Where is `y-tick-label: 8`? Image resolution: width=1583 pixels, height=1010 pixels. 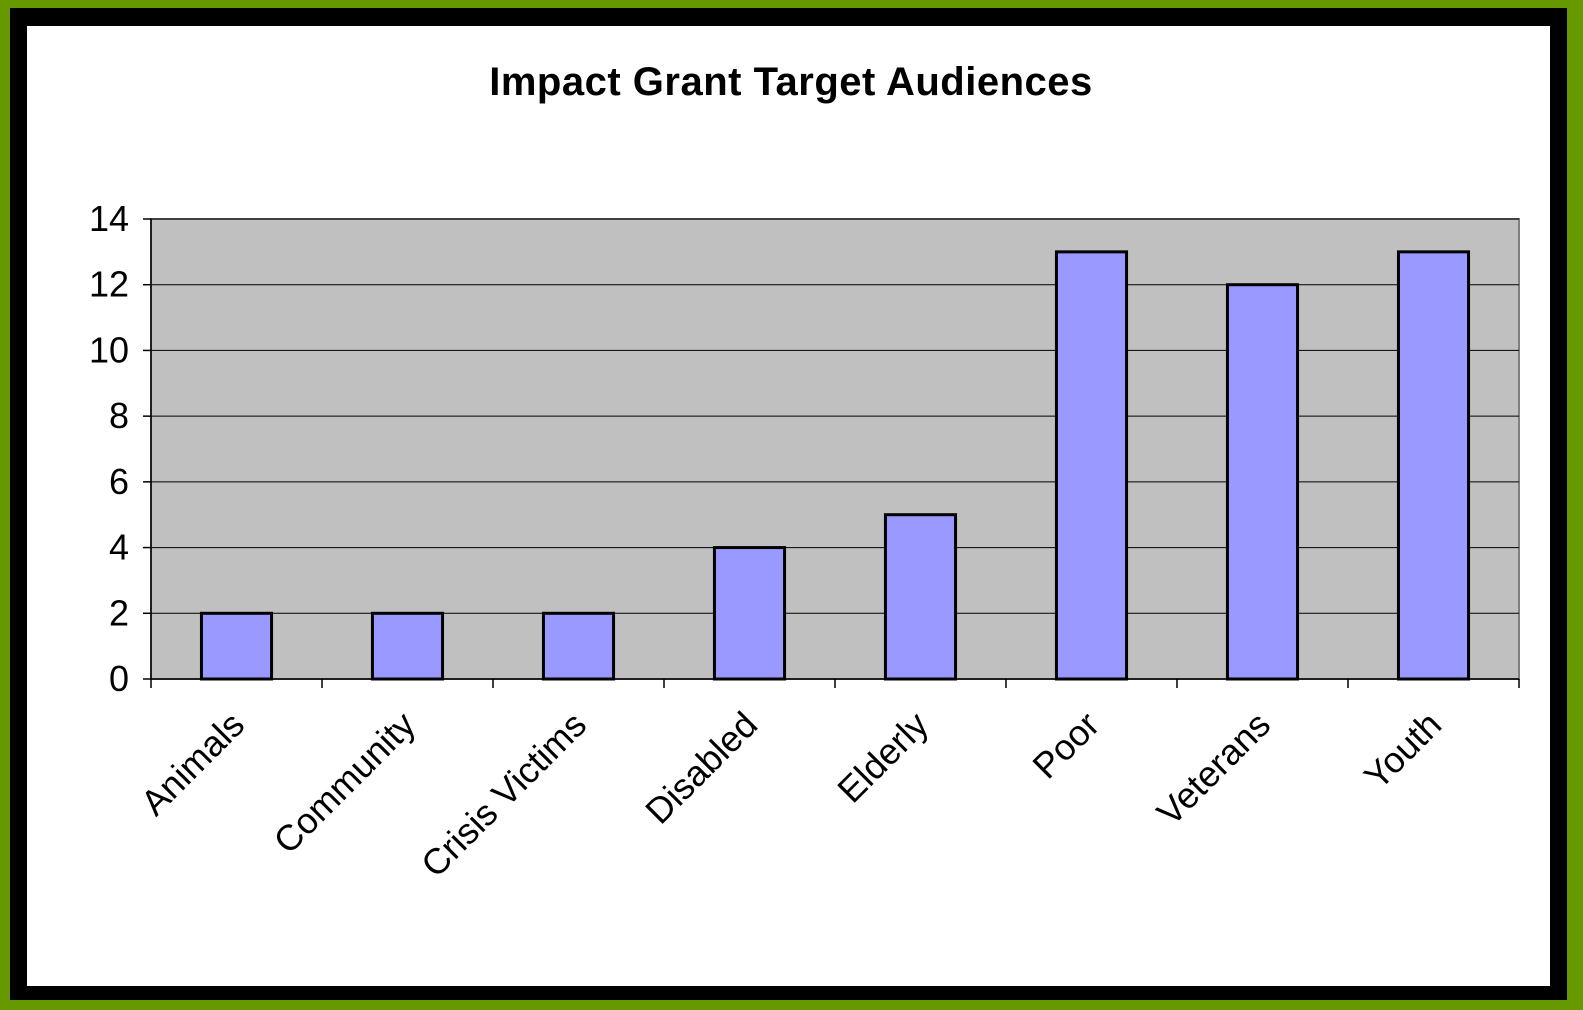
y-tick-label: 8 is located at coordinates (119, 415).